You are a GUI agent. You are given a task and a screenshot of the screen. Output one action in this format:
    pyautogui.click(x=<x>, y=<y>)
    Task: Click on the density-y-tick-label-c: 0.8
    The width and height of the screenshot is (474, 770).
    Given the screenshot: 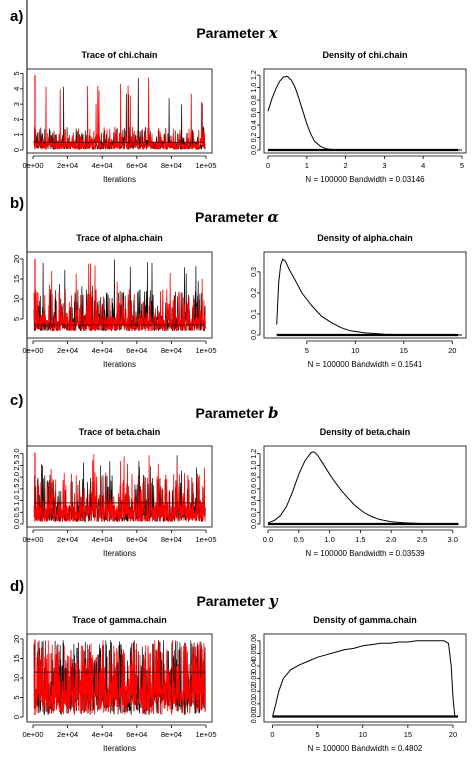 What is the action you would take?
    pyautogui.click(x=254, y=477)
    